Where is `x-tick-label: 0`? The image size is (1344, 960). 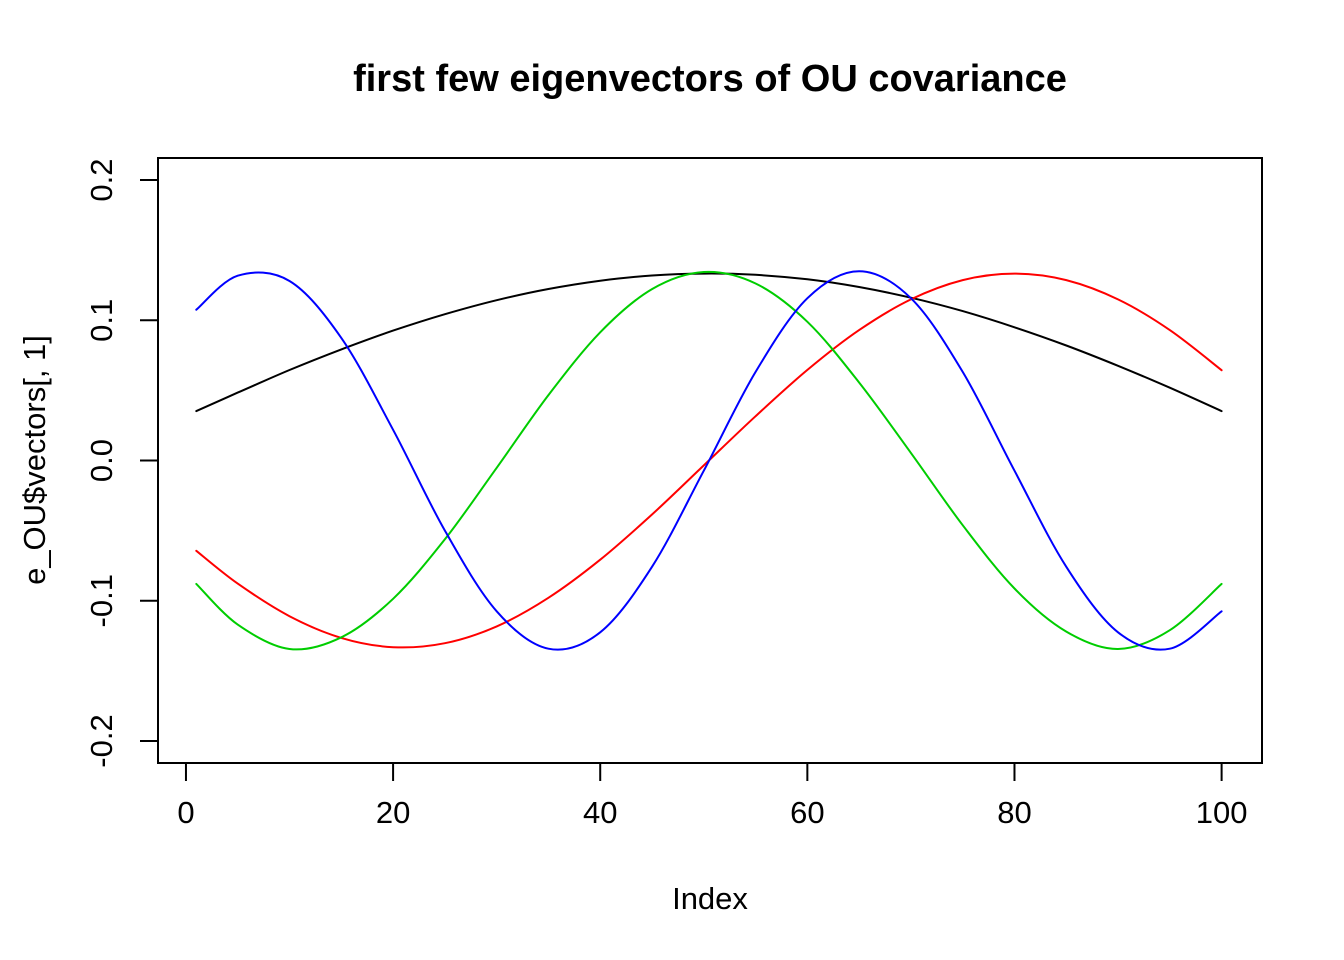
x-tick-label: 0 is located at coordinates (185, 812).